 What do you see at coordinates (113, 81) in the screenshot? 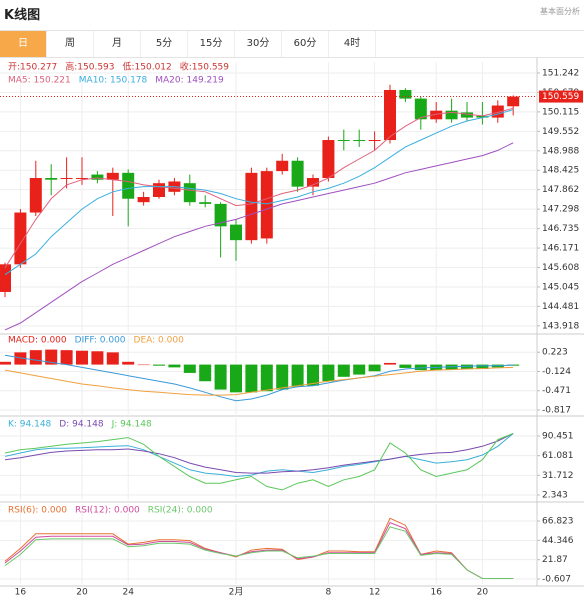
I see `legend-entry: MA10: 150.178` at bounding box center [113, 81].